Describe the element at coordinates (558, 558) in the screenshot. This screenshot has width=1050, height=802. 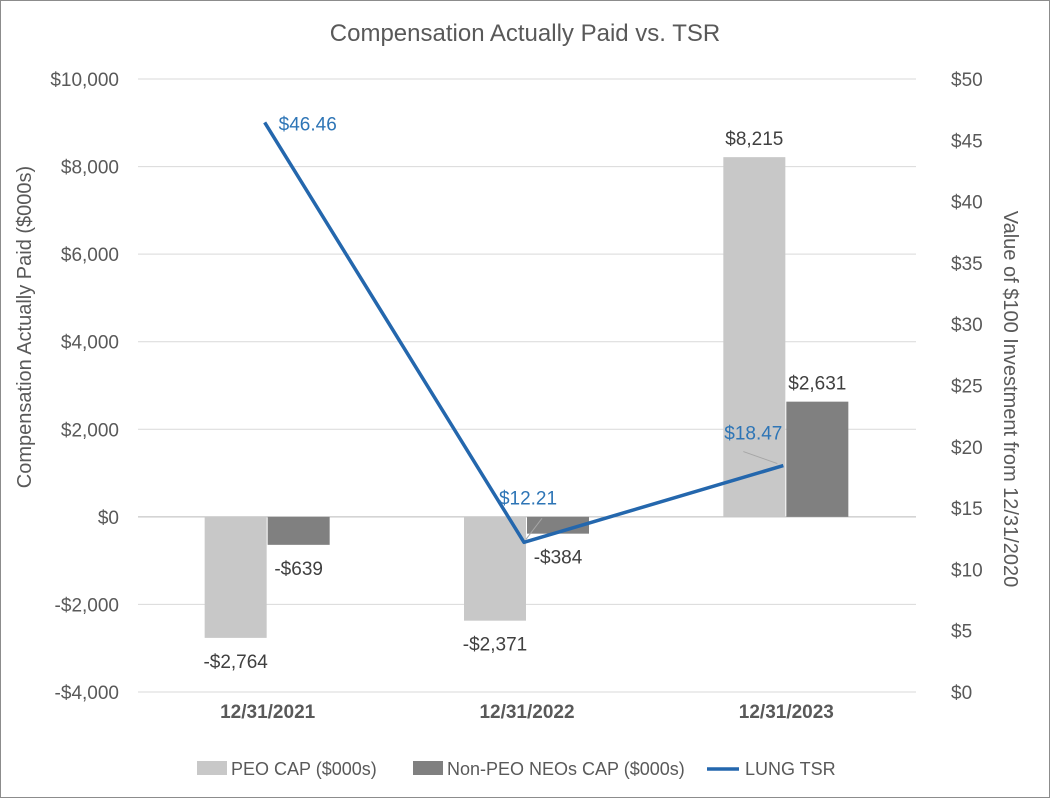
I see `bar-data-label: -$384` at that location.